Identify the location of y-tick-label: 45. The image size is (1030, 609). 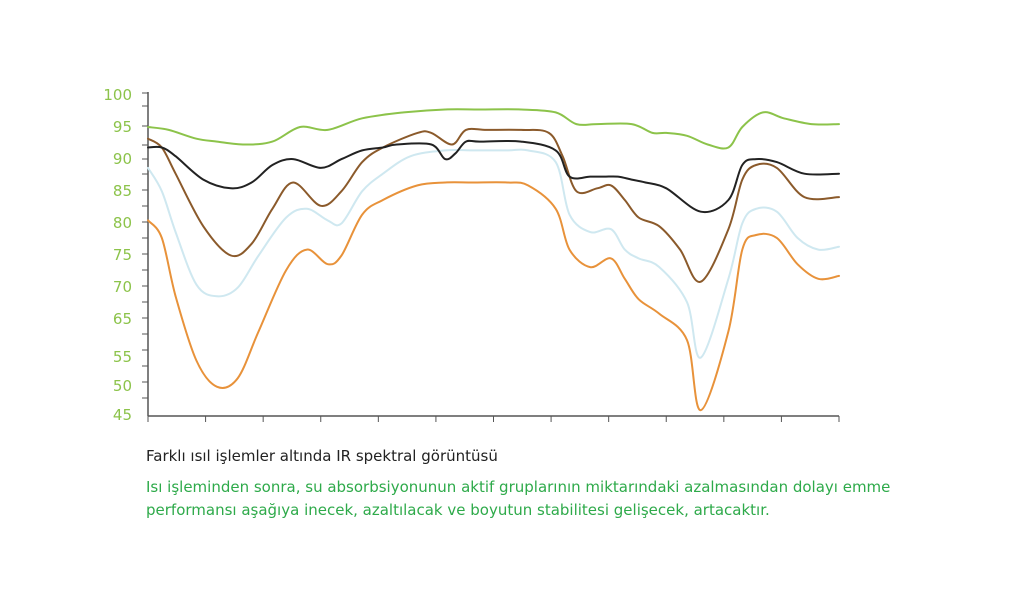
(122, 415).